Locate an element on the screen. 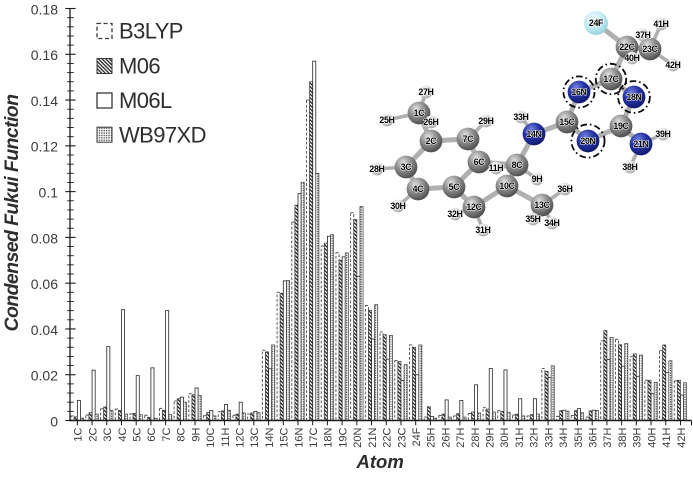  svg-text: 0.08 is located at coordinates (44, 238).